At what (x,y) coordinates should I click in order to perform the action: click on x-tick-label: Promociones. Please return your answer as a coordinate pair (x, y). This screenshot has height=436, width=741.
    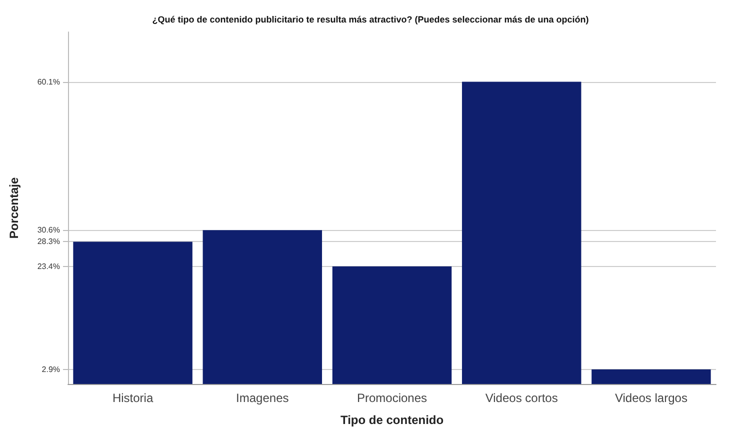
    Looking at the image, I should click on (392, 398).